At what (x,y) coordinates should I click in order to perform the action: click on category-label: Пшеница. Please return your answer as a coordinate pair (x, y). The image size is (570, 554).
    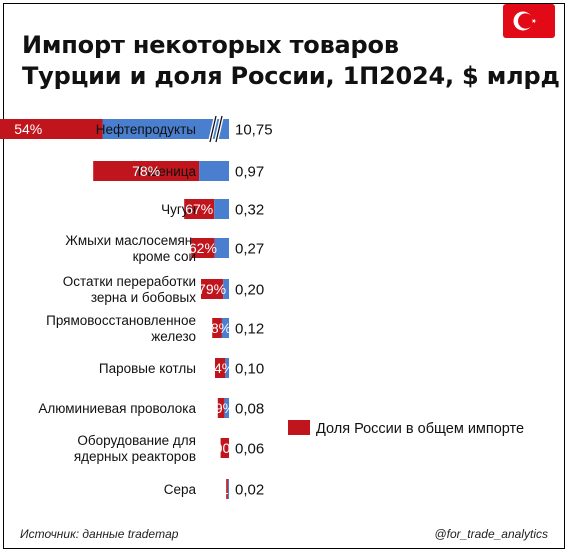
    Looking at the image, I should click on (167, 171).